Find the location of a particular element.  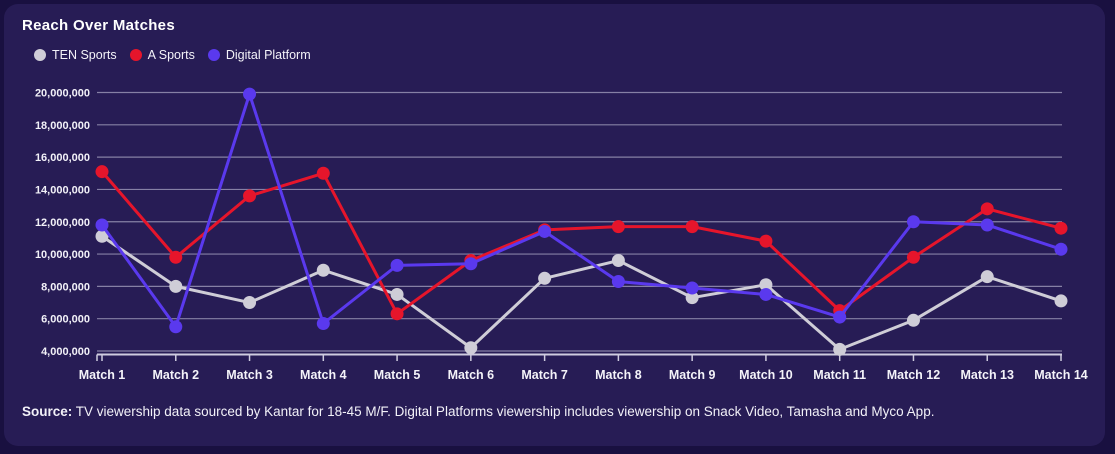

y-axis-tick-label: 6,000,000 is located at coordinates (65, 320).